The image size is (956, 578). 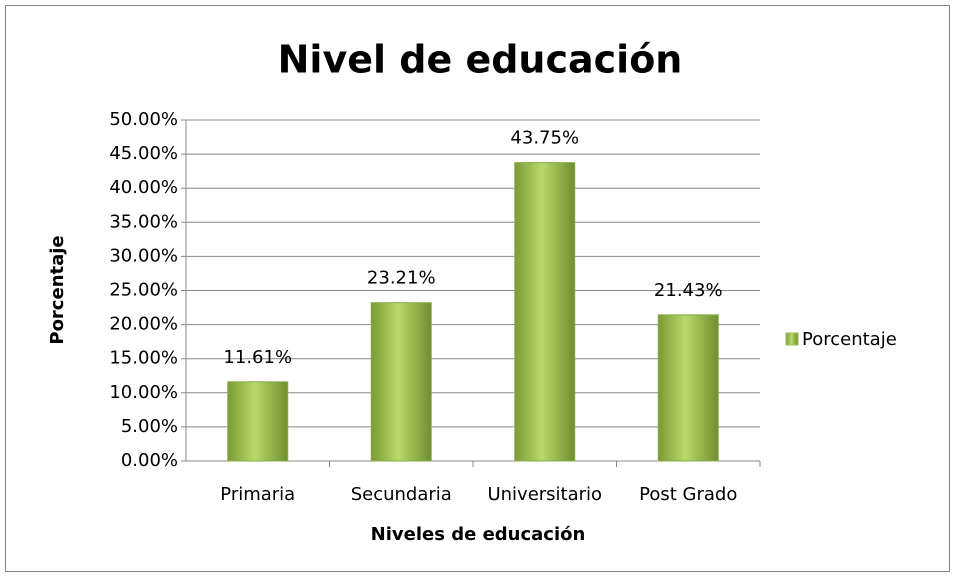 I want to click on y-tick-label: 40.00%, so click(x=143, y=187).